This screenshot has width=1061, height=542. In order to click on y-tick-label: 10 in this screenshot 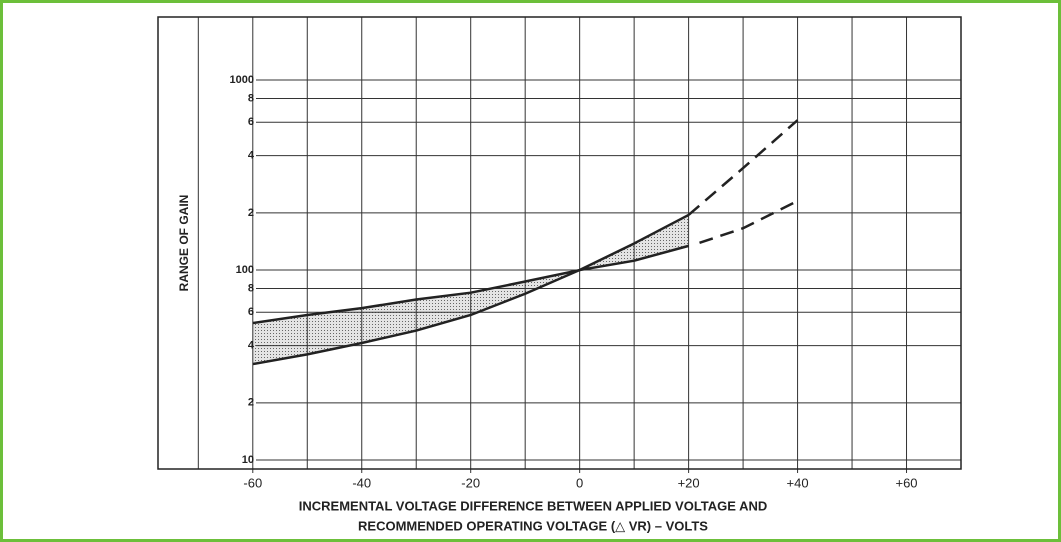, I will do `click(248, 460)`.